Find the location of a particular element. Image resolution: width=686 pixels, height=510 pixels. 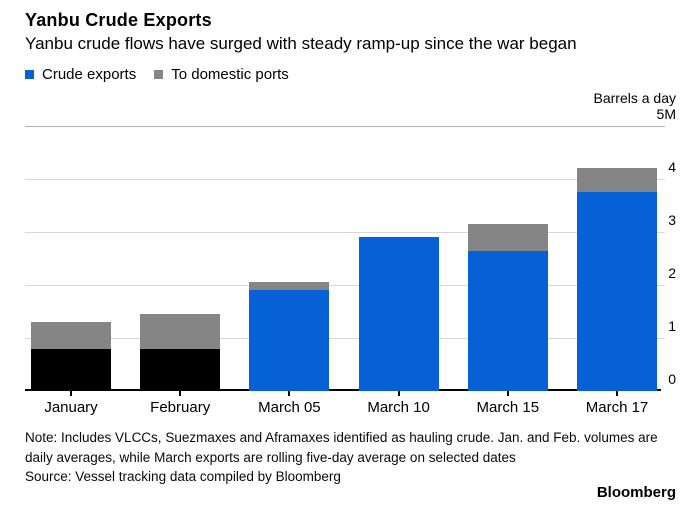

bar-domestic-ports-january is located at coordinates (71, 335).